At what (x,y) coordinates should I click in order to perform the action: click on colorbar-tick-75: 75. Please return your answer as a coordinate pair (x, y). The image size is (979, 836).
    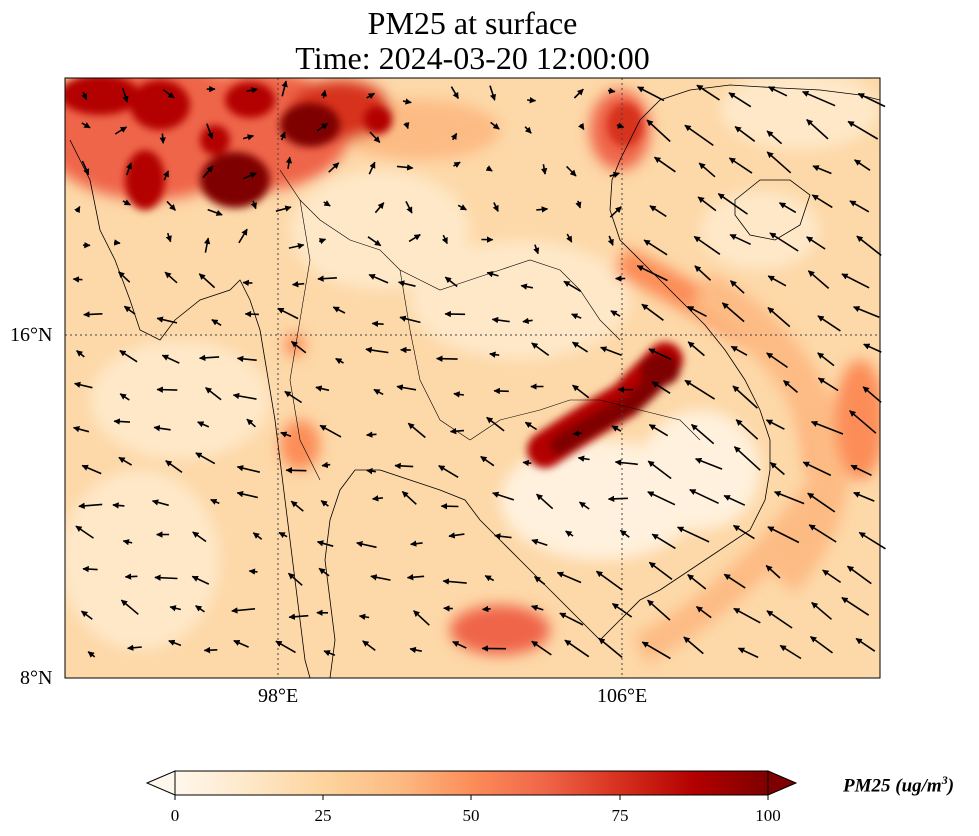
    Looking at the image, I should click on (620, 815).